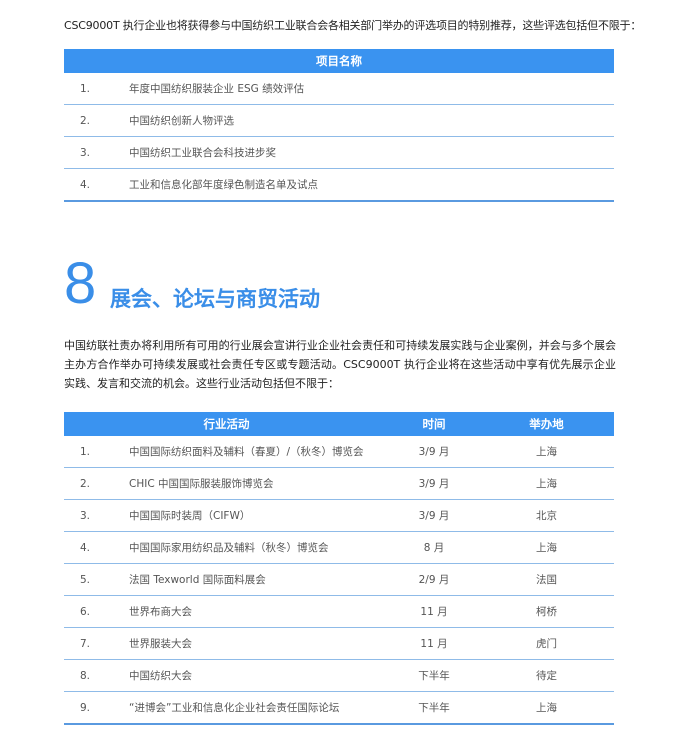 This screenshot has height=751, width=679. What do you see at coordinates (215, 299) in the screenshot?
I see `section-title: 展会、论坛与商贸活动` at bounding box center [215, 299].